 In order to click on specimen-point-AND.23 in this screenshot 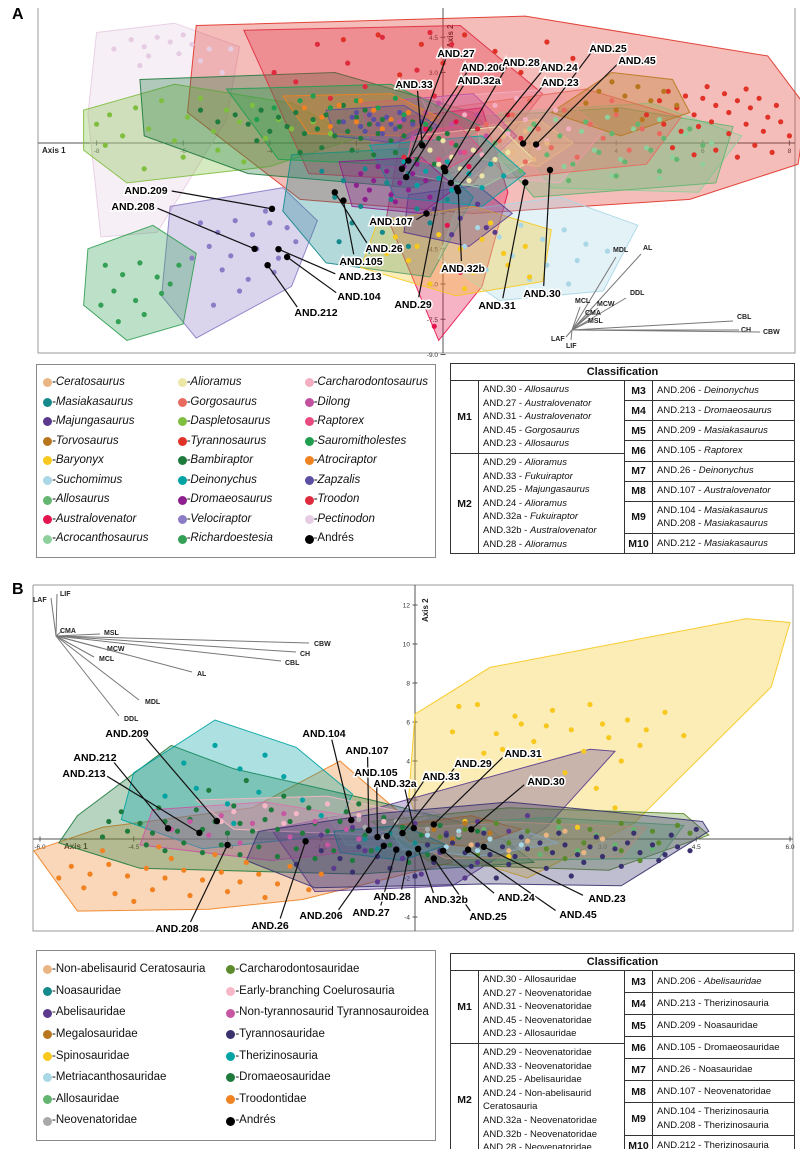, I will do `click(483, 846)`.